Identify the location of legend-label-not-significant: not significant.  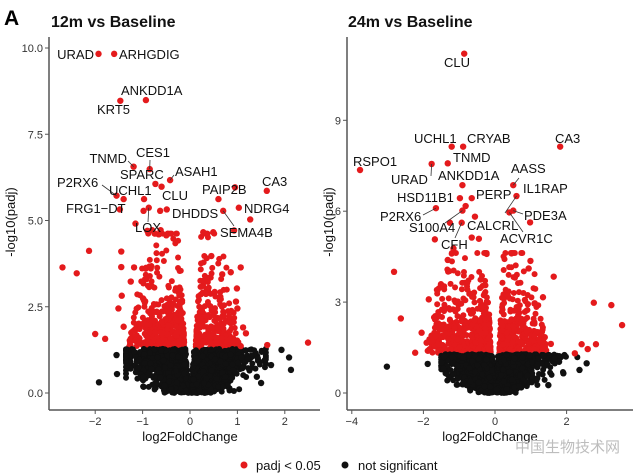
(398, 465).